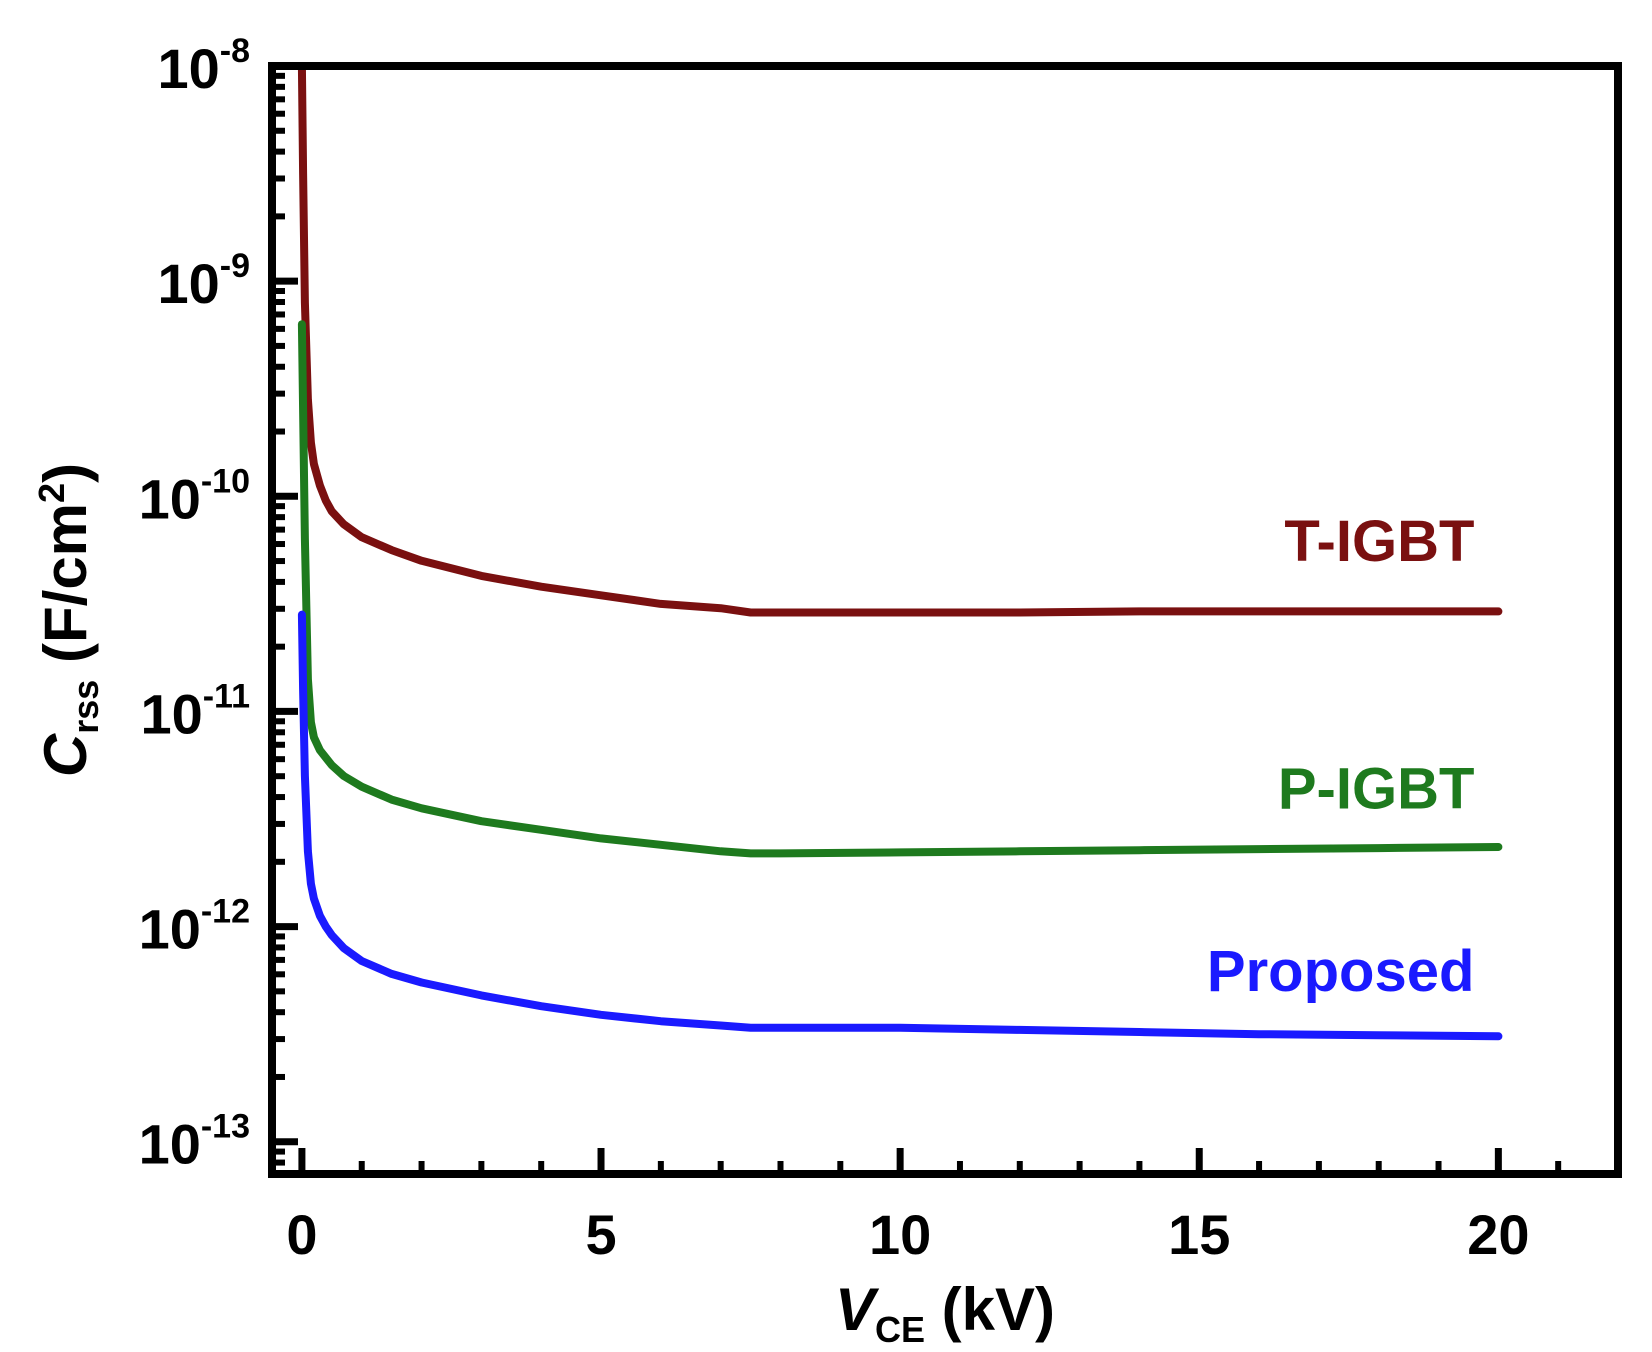 Image resolution: width=1652 pixels, height=1352 pixels. What do you see at coordinates (1379, 541) in the screenshot?
I see `series-label-t-igbt: T-IGBT` at bounding box center [1379, 541].